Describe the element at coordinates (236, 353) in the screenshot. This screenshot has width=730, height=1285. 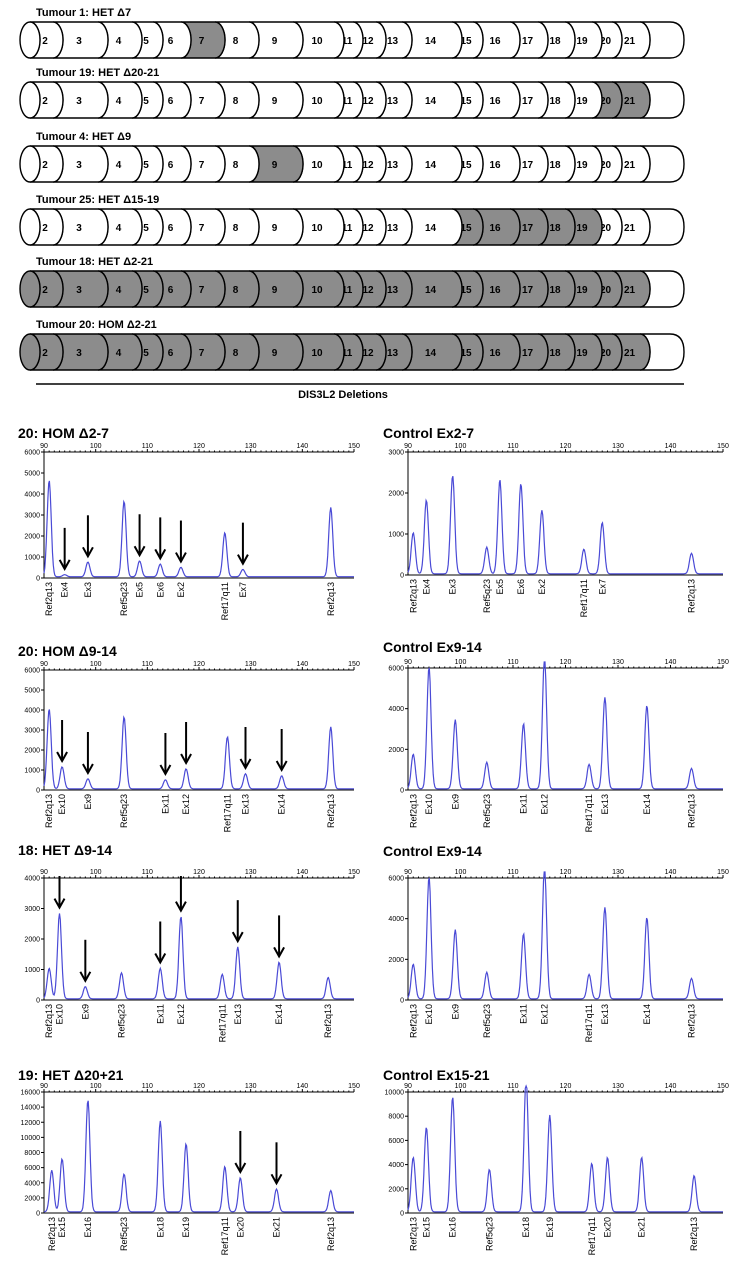
I see `exon-label: 8` at that location.